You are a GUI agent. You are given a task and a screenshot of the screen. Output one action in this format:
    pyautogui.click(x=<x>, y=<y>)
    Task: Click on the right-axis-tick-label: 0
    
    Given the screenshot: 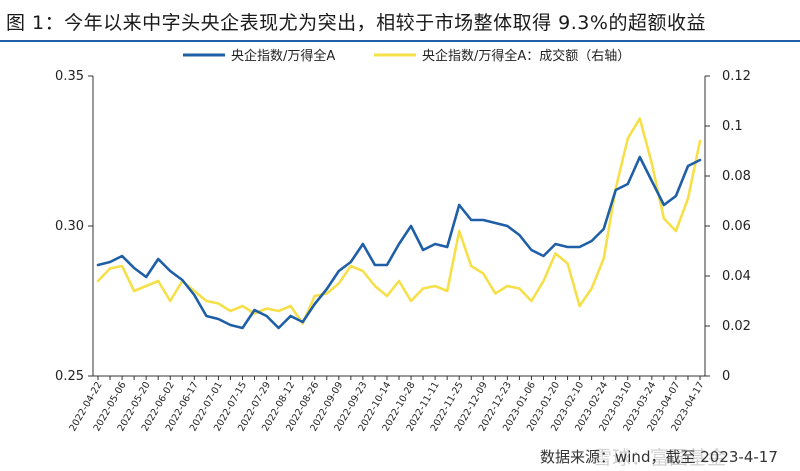 What is the action you would take?
    pyautogui.click(x=726, y=376)
    